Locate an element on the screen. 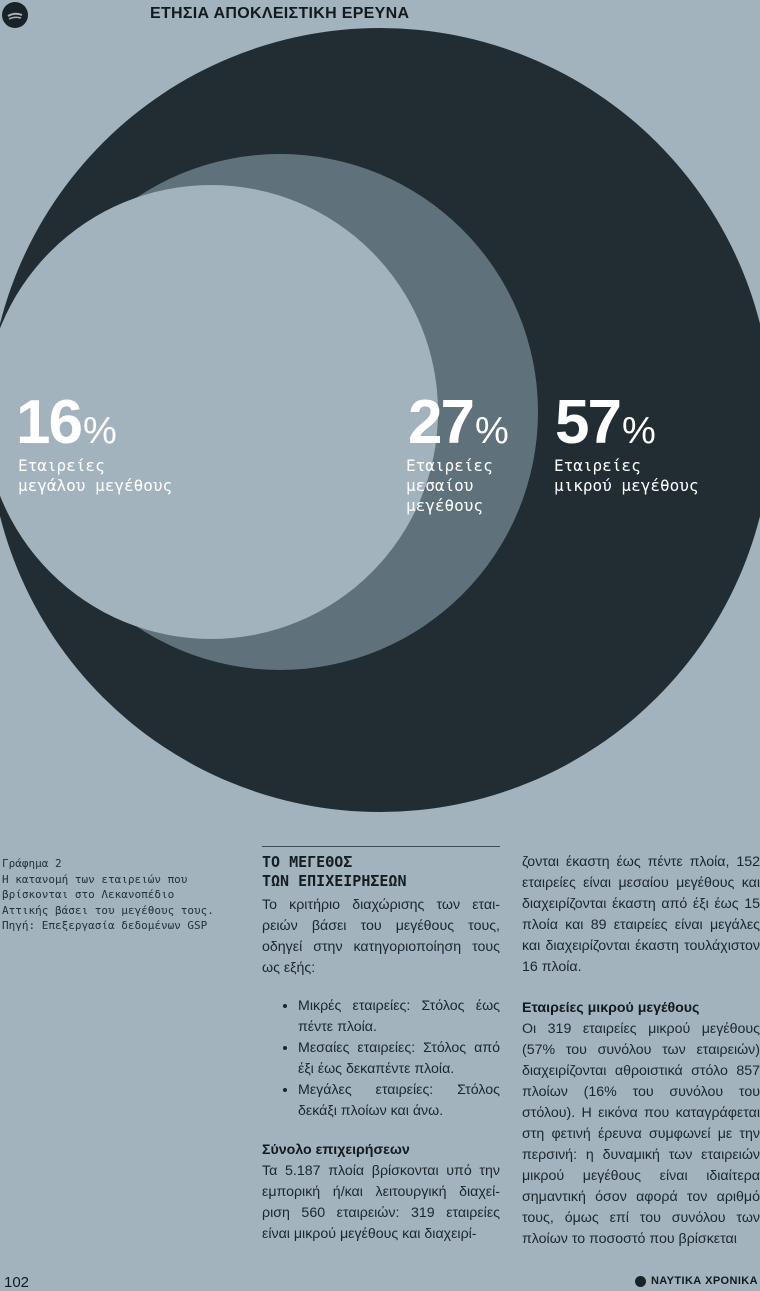  header-title: ΕΤΗΣΙΑ ΑΠΟΚΛΕΙΣΤΙΚΗ ΕΡΕΥΝΑ is located at coordinates (280, 13).